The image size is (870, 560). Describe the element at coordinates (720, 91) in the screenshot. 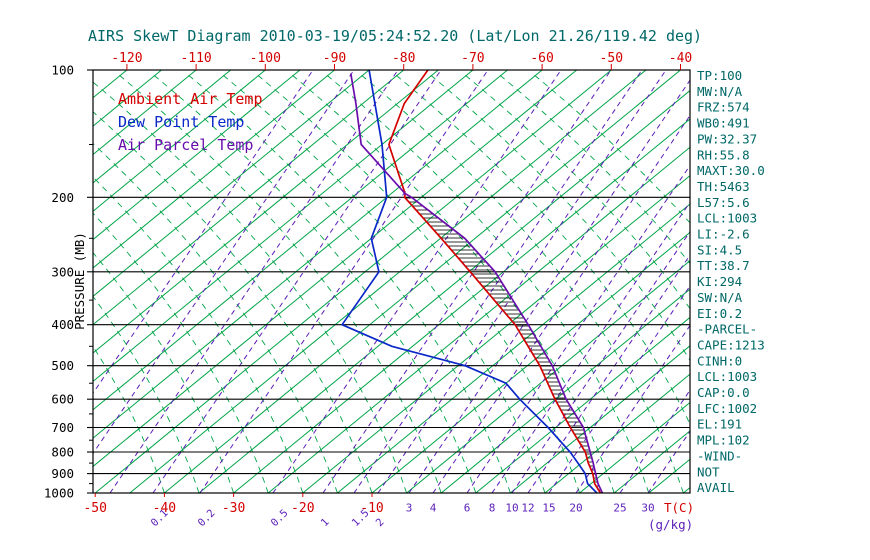

I see `stat-line: MW:N/A` at that location.